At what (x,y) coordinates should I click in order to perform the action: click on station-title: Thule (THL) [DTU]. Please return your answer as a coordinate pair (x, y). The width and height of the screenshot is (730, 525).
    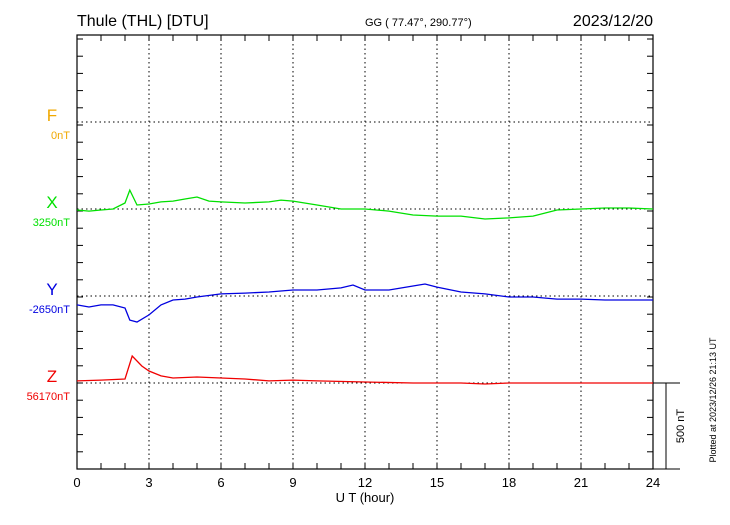
    Looking at the image, I should click on (143, 21).